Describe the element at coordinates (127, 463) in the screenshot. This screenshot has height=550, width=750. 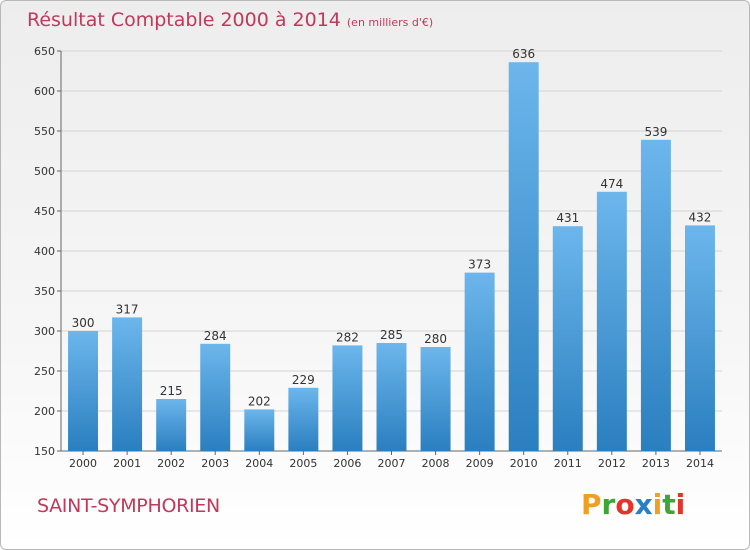
I see `x-tick-label: 2001` at that location.